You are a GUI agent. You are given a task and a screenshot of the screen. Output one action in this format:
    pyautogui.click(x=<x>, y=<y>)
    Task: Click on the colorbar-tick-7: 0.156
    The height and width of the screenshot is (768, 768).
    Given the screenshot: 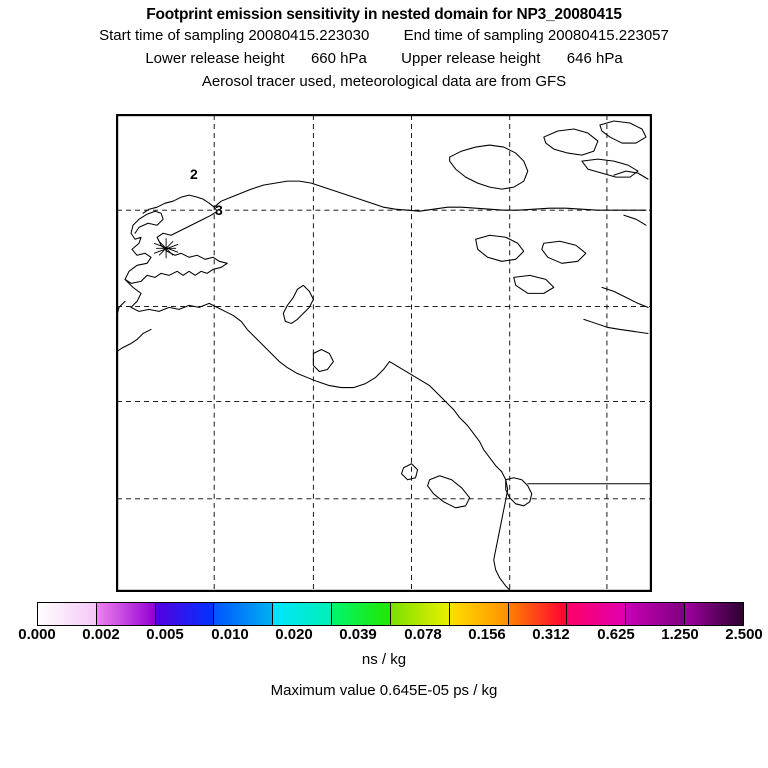 What is the action you would take?
    pyautogui.click(x=487, y=634)
    